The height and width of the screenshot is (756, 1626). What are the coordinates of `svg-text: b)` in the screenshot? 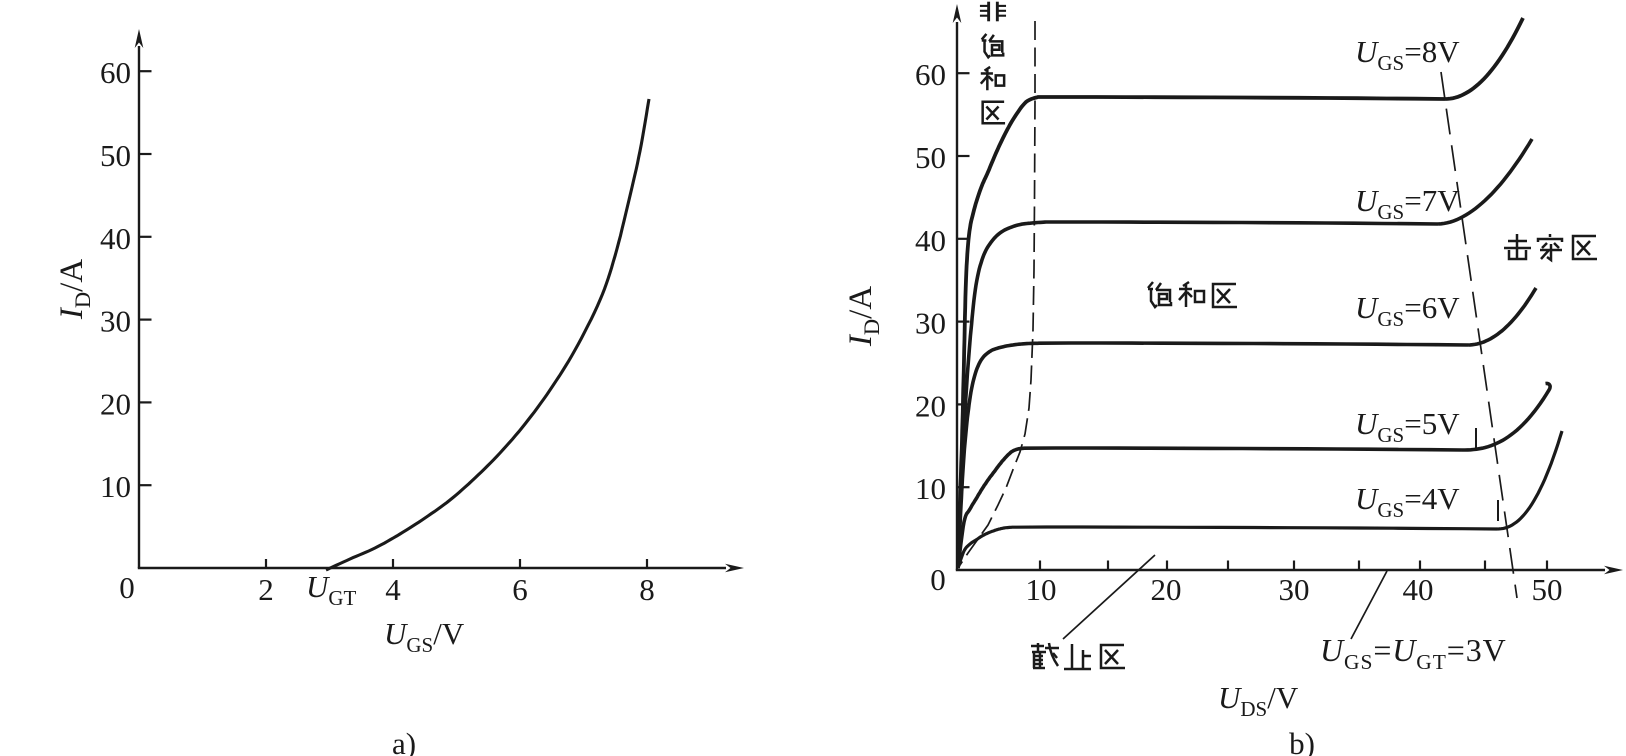 It's located at (1302, 741).